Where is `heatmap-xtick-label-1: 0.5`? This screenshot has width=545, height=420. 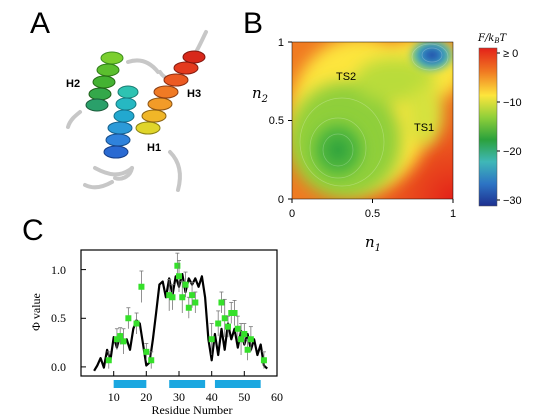 heatmap-xtick-label-1: 0.5 is located at coordinates (372, 214).